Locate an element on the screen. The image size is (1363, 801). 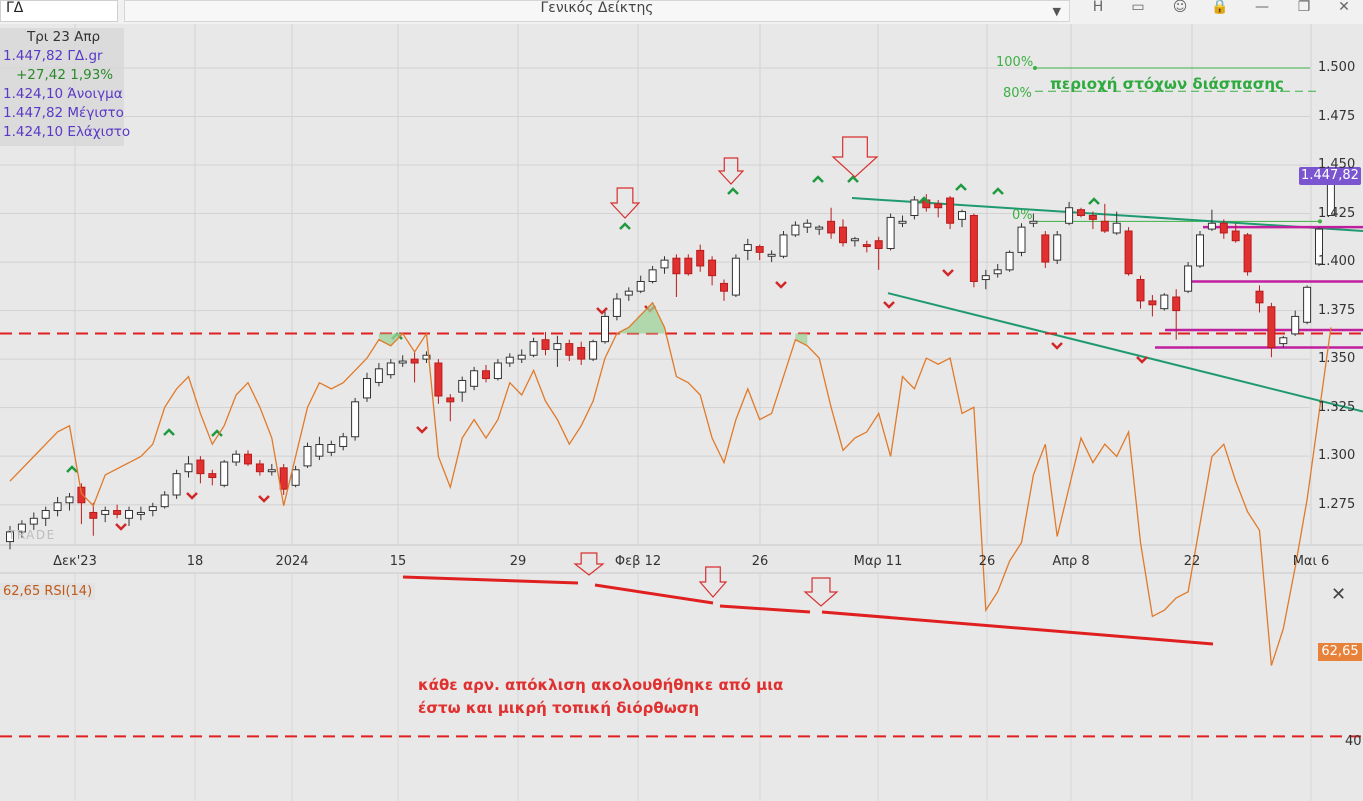
index-name-label: Γενικός Δείκτης is located at coordinates (597, 8).